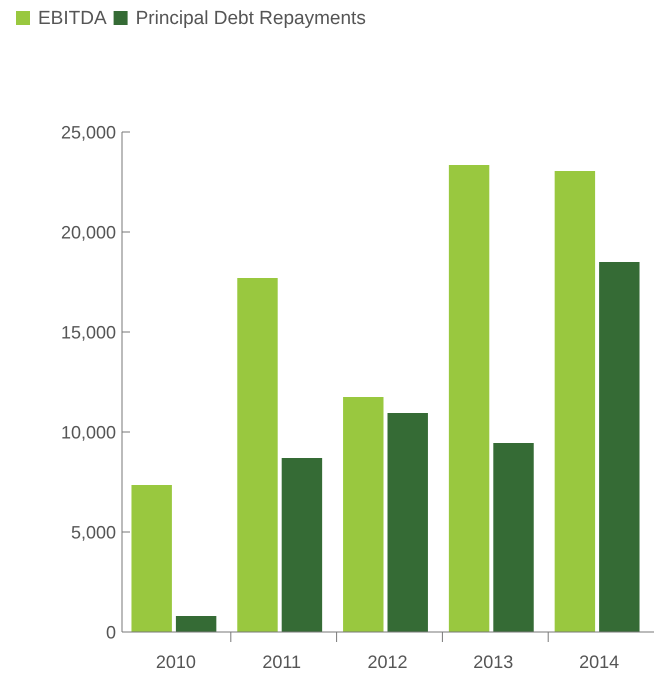 The width and height of the screenshot is (654, 680). I want to click on legend-label: EBITDA, so click(72, 18).